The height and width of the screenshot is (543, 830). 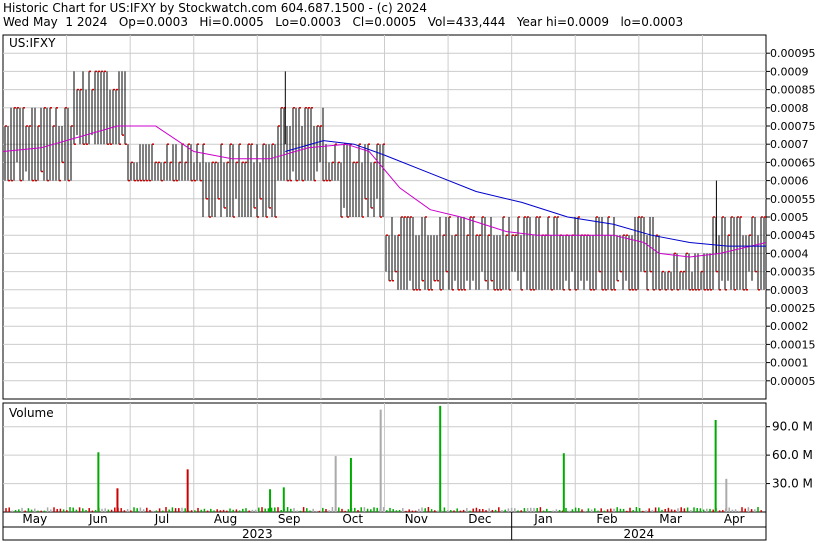 What do you see at coordinates (793, 53) in the screenshot?
I see `price-tick-label: 0.00095` at bounding box center [793, 53].